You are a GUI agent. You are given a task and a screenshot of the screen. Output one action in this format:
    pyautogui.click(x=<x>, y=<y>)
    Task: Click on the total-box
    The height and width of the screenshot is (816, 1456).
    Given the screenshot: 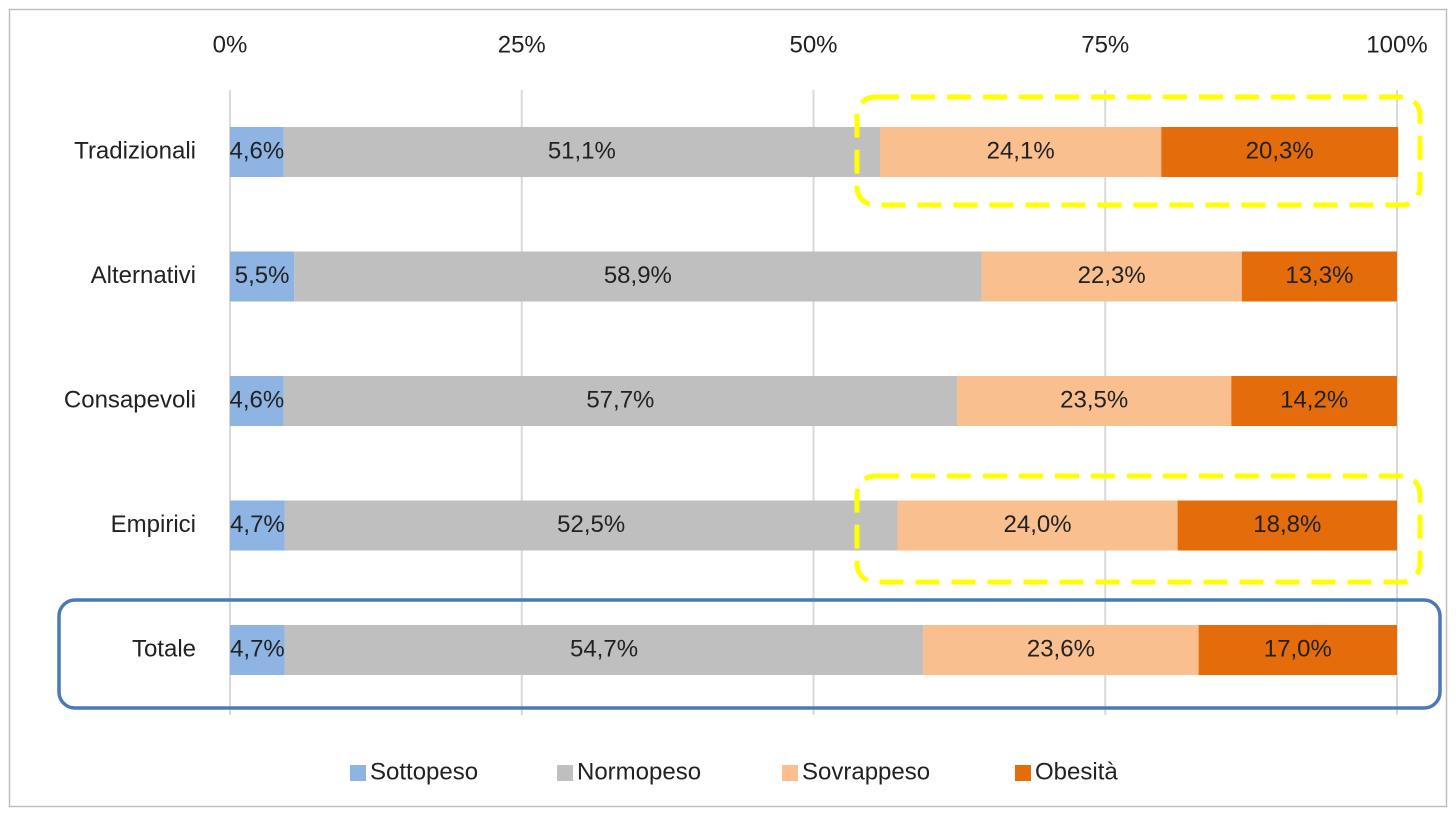 What is the action you would take?
    pyautogui.click(x=749, y=654)
    